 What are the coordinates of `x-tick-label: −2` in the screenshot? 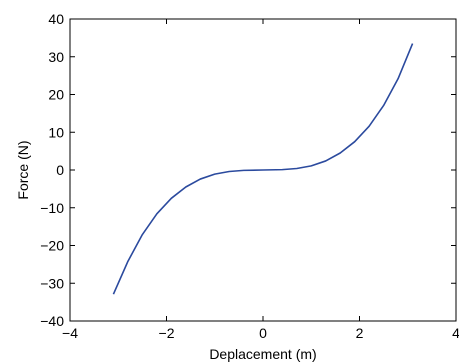 It's located at (167, 333).